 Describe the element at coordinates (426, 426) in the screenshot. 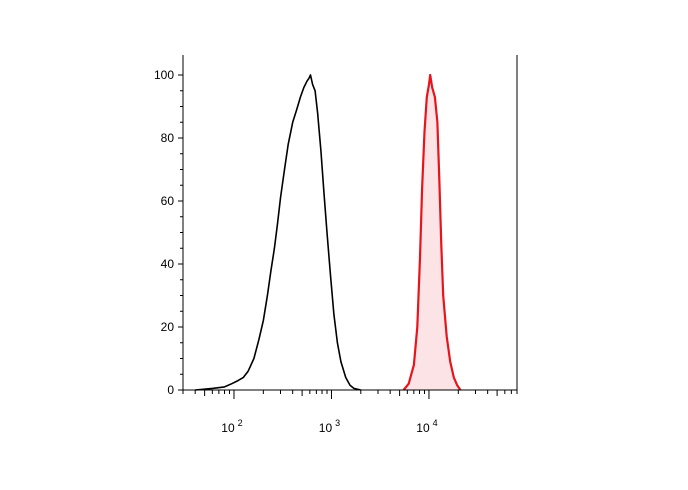

I see `x-tick-label-2: 10 4` at that location.